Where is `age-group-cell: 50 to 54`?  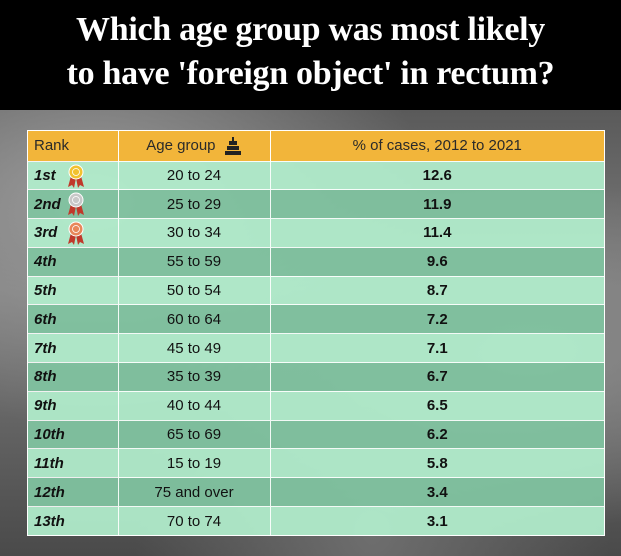
age-group-cell: 50 to 54 is located at coordinates (194, 290).